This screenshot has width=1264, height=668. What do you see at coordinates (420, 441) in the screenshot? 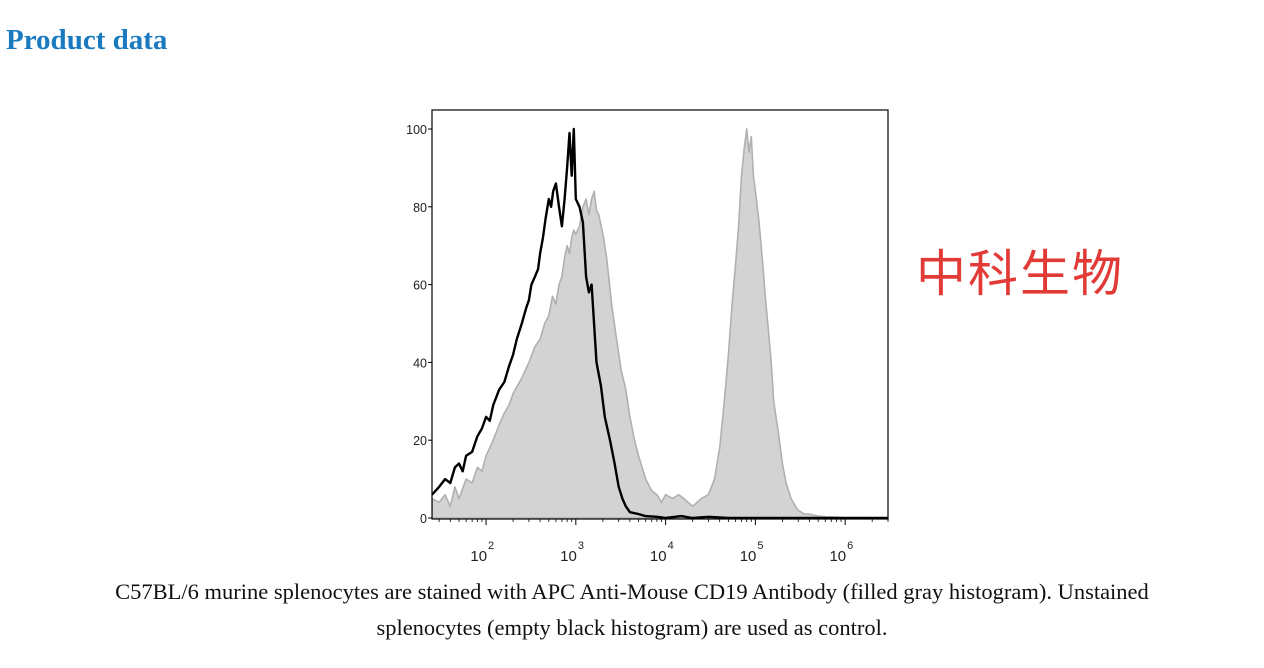
I see `y-tick-label: 20` at bounding box center [420, 441].